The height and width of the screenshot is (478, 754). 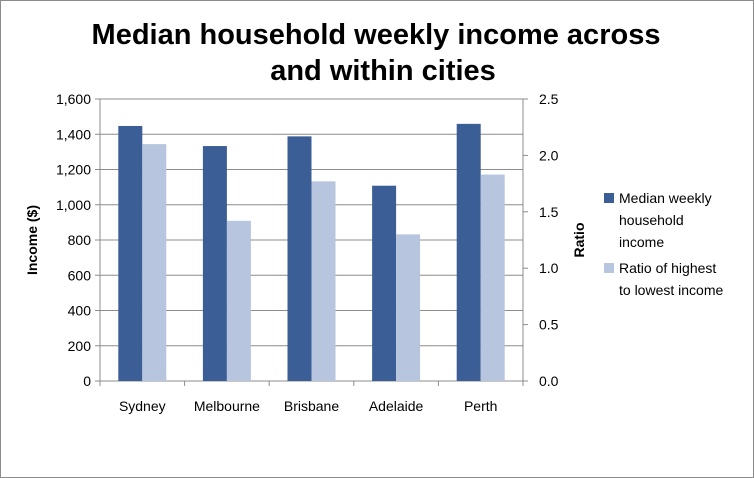 I want to click on y-left-tick-label: 200, so click(x=80, y=346).